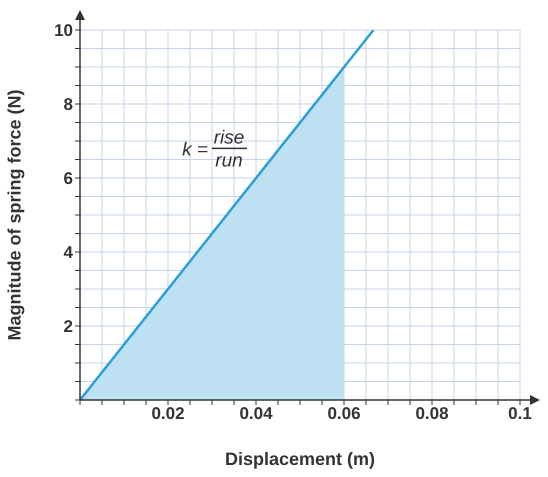  Describe the element at coordinates (344, 414) in the screenshot. I see `x-tick-label: 0.06` at that location.